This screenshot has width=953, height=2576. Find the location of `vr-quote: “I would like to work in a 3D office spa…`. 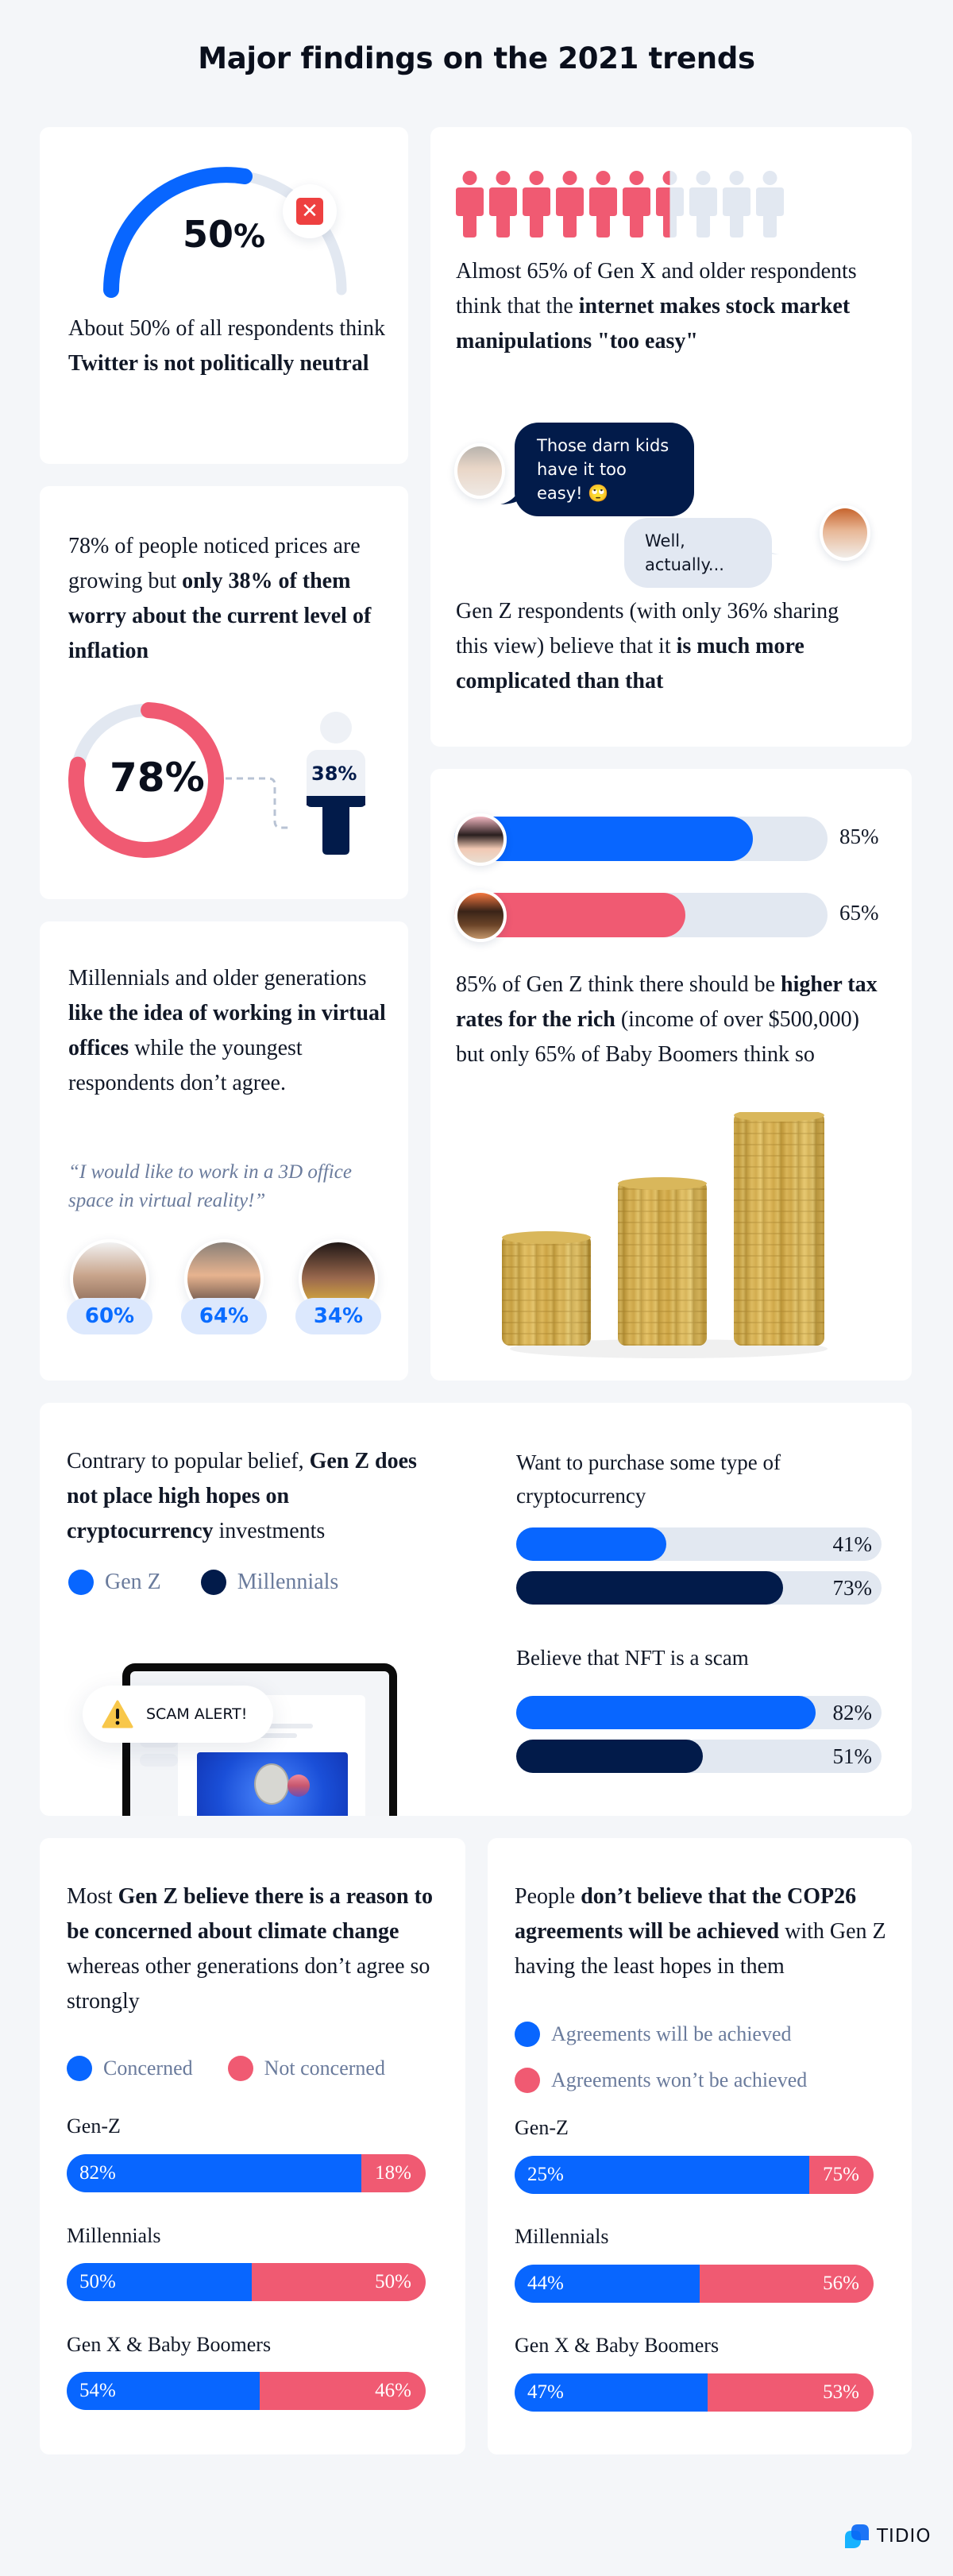

vr-quote: “I would like to work in a 3D office spa… is located at coordinates (210, 1186).